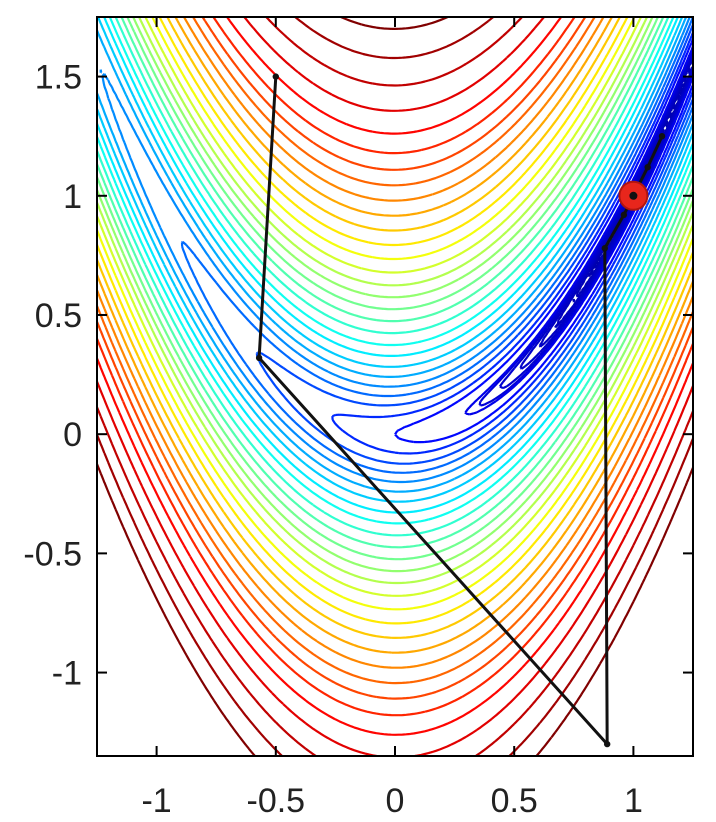 This screenshot has width=716, height=822. Describe the element at coordinates (276, 801) in the screenshot. I see `x-tick-label-1: -0.5` at that location.